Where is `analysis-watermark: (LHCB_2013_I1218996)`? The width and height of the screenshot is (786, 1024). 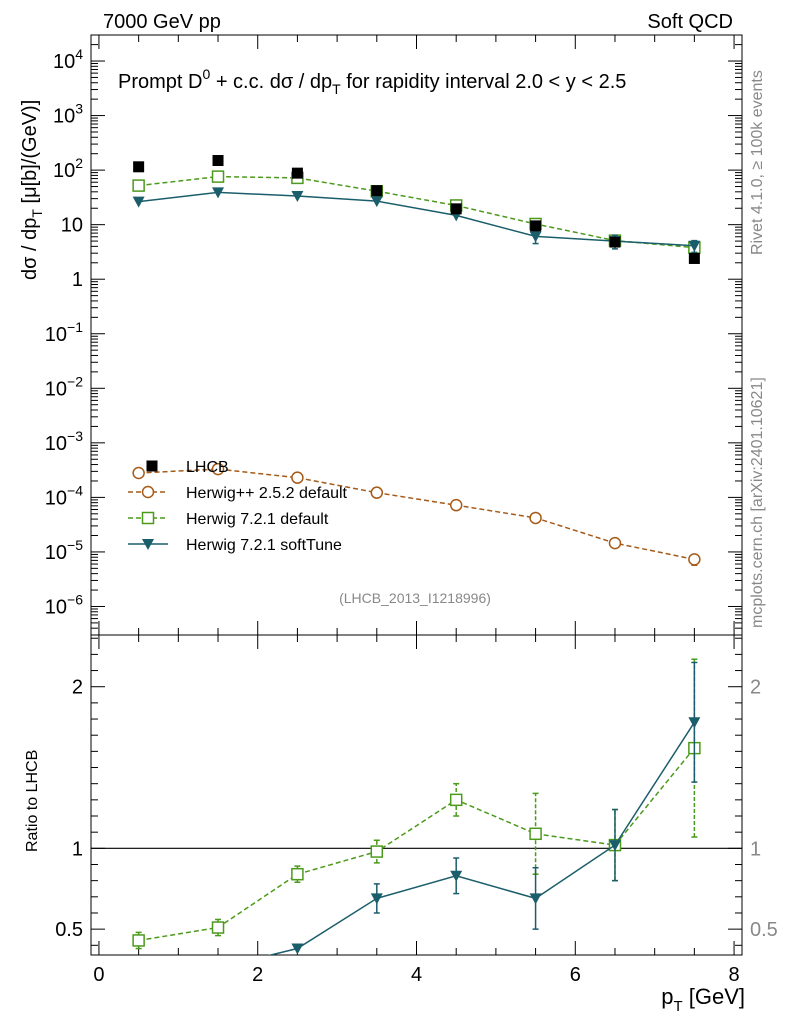 analysis-watermark: (LHCB_2013_I1218996) is located at coordinates (415, 598).